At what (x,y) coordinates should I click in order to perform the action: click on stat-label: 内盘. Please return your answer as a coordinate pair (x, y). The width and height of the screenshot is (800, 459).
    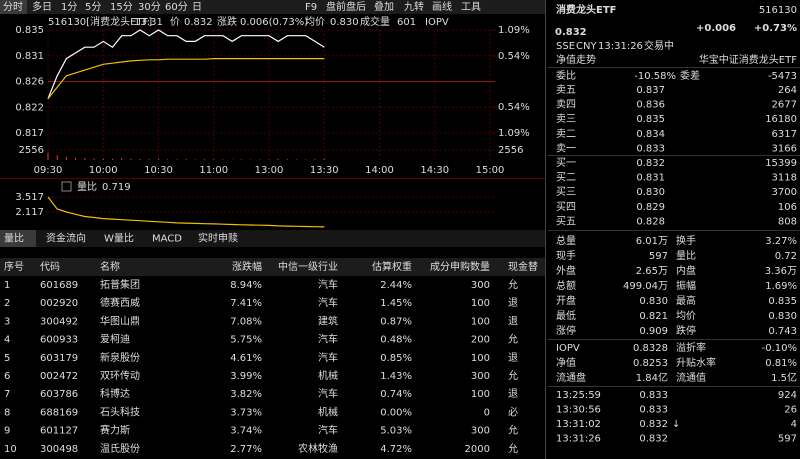
    Looking at the image, I should click on (686, 270).